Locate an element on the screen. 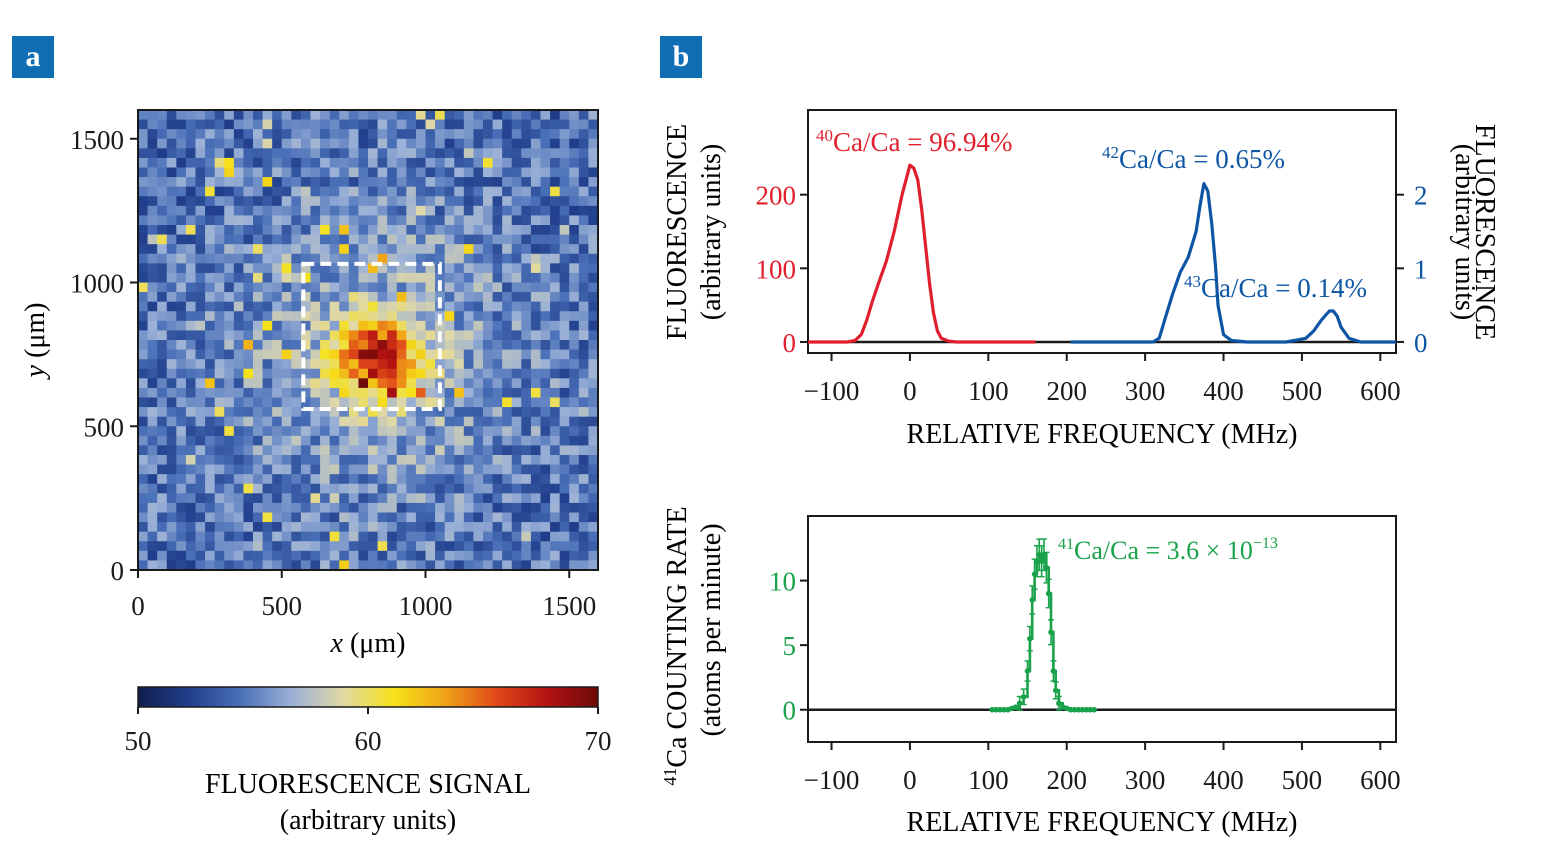 This screenshot has height=843, width=1550. heatmap-xtick-label: 500 is located at coordinates (282, 606).